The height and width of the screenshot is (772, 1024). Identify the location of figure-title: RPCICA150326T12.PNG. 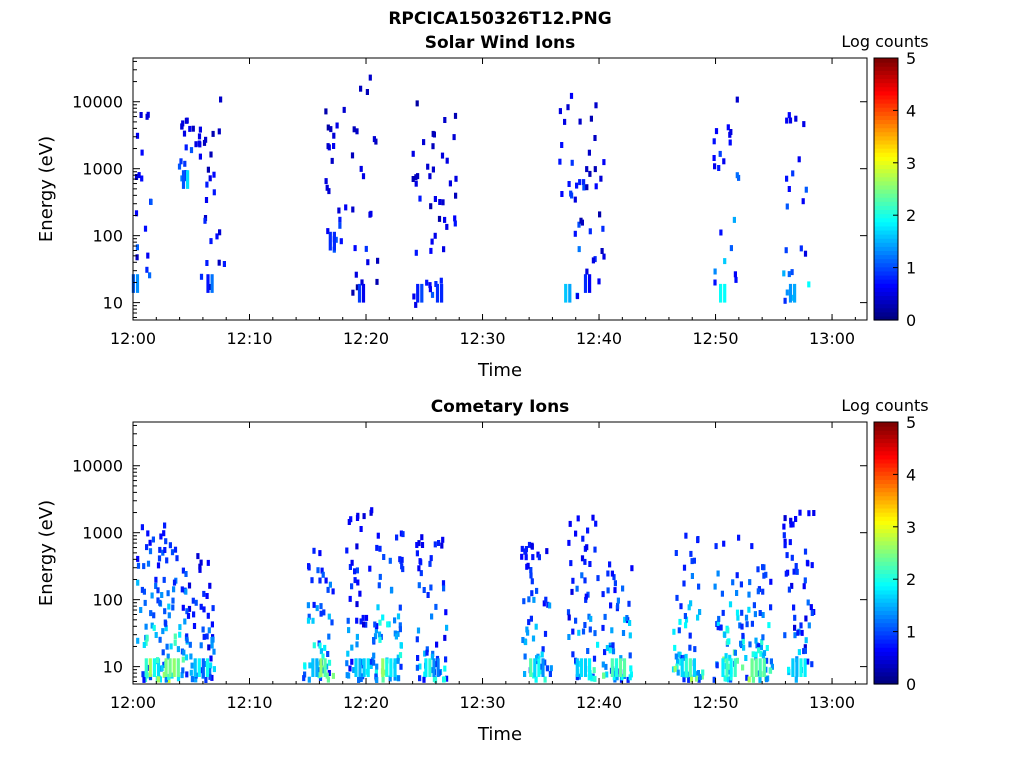
(499, 19).